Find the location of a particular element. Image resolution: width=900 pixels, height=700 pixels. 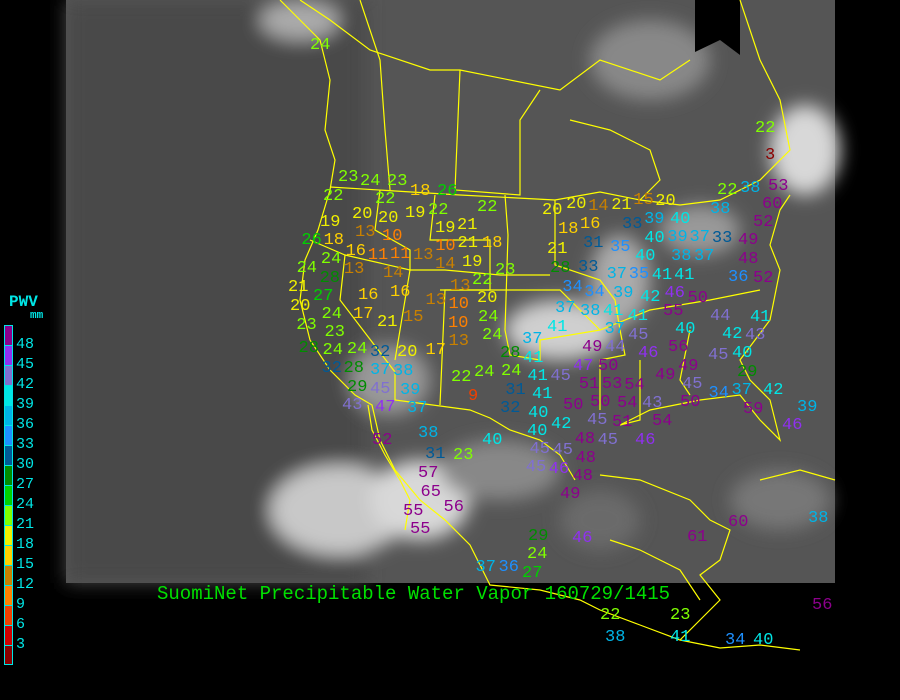

station-pwv-value: 55 is located at coordinates (673, 311).